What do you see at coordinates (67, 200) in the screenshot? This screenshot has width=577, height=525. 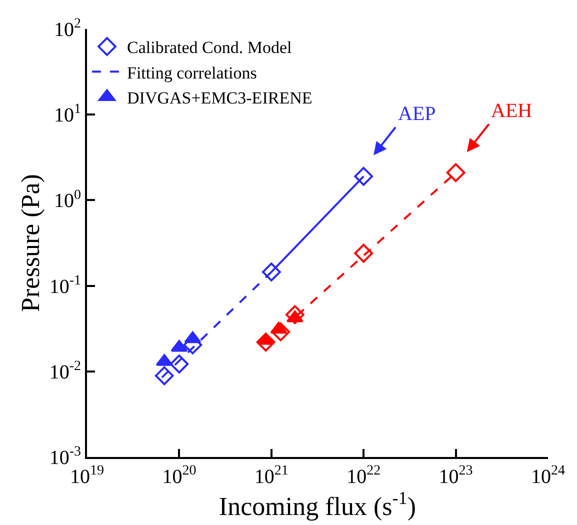 I see `y-tick-label: 10$^{0}$` at bounding box center [67, 200].